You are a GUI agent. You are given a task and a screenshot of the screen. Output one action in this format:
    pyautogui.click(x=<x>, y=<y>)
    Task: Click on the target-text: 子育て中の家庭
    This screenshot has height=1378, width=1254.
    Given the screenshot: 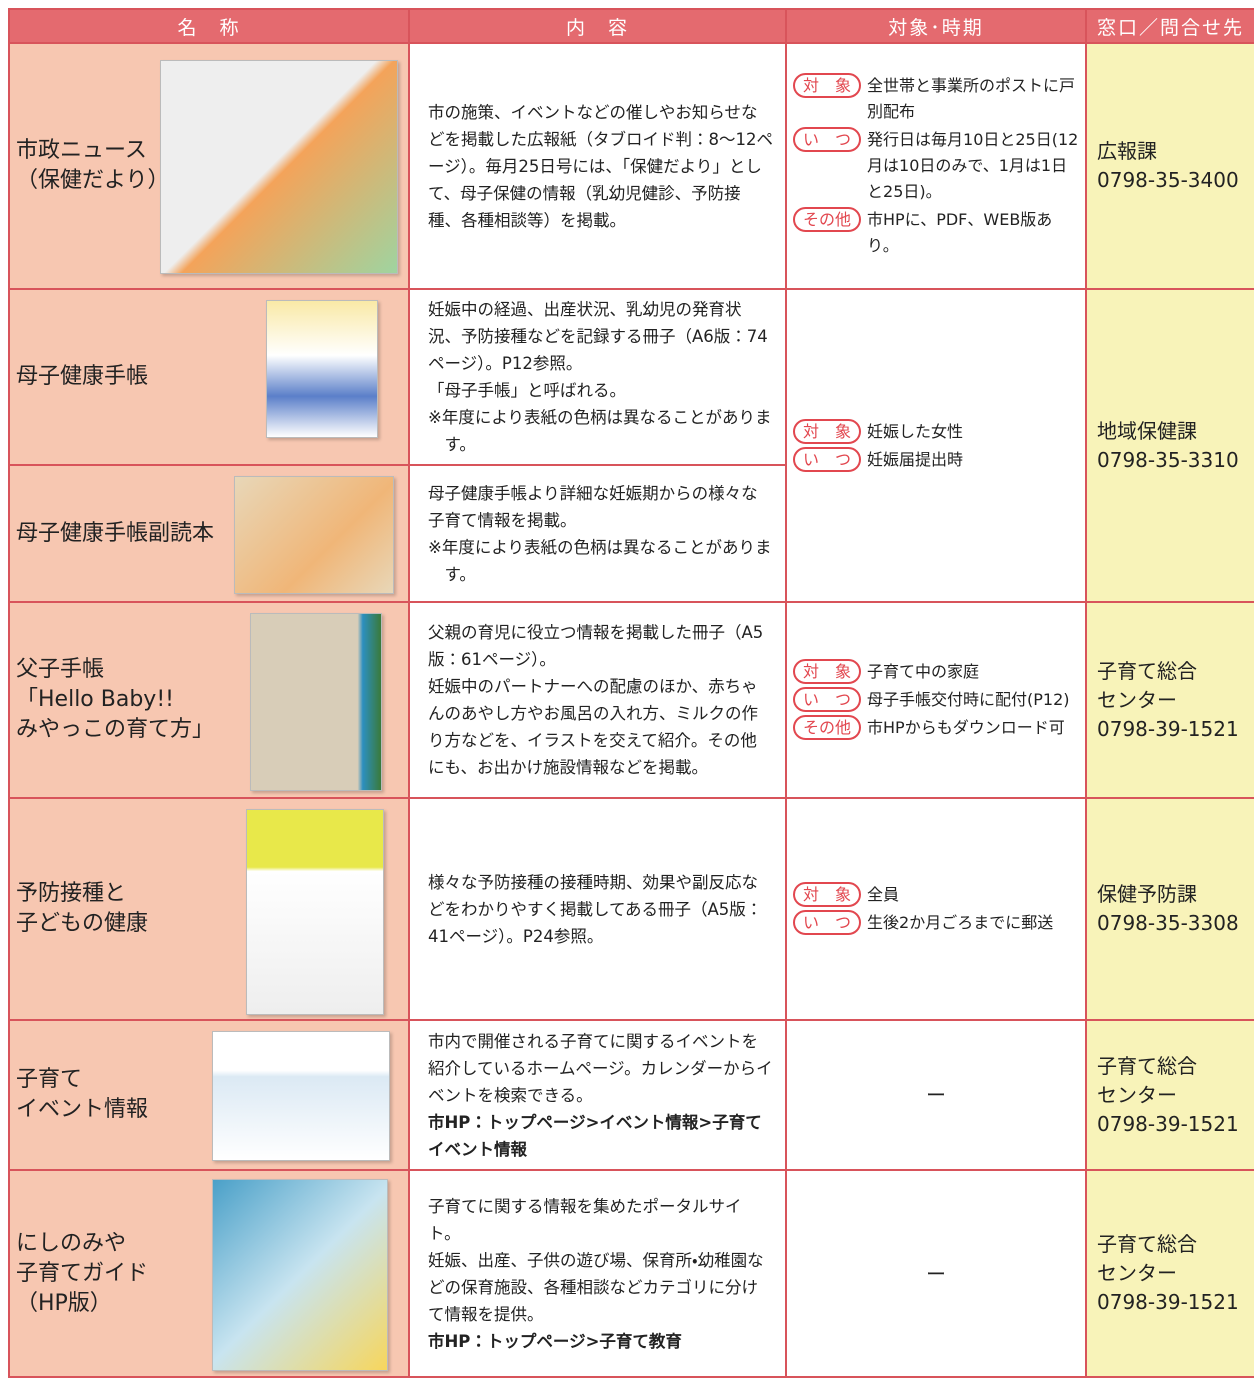 What is the action you would take?
    pyautogui.click(x=923, y=671)
    